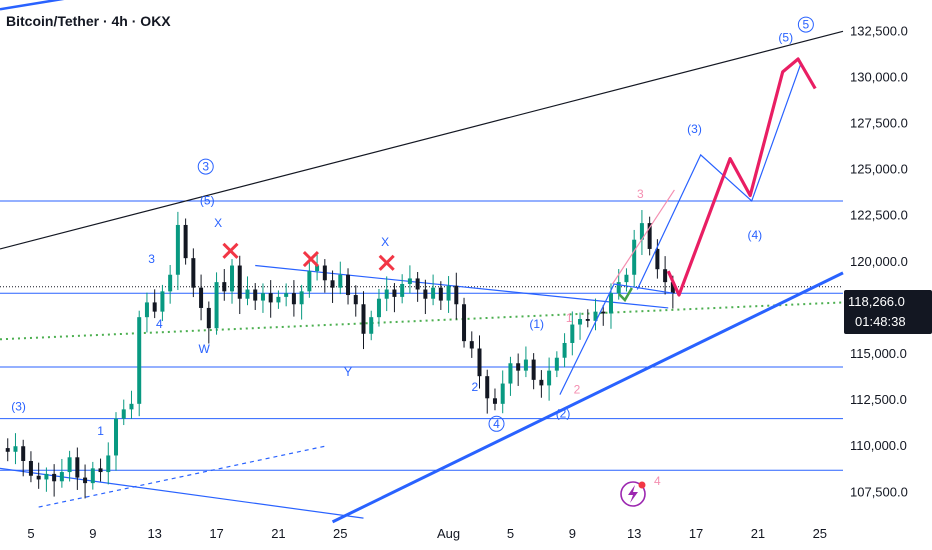  Describe the element at coordinates (878, 353) in the screenshot. I see `y-tick-label: 115,000.0` at that location.